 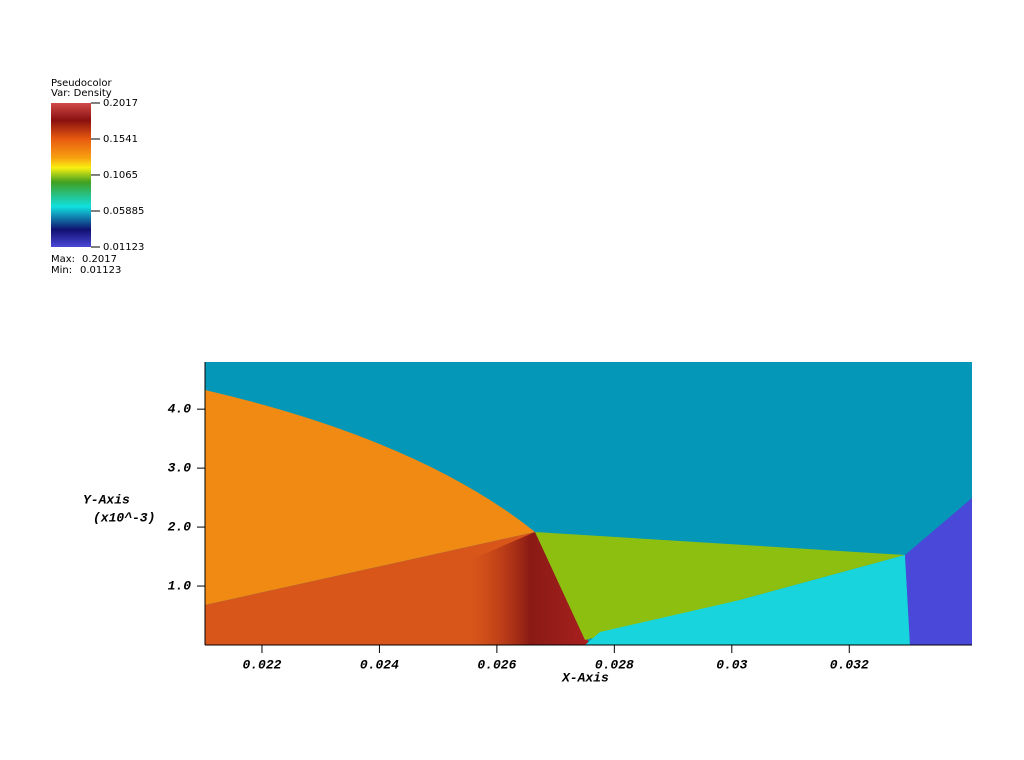 I want to click on x-tick-label: 0.028, so click(x=614, y=664).